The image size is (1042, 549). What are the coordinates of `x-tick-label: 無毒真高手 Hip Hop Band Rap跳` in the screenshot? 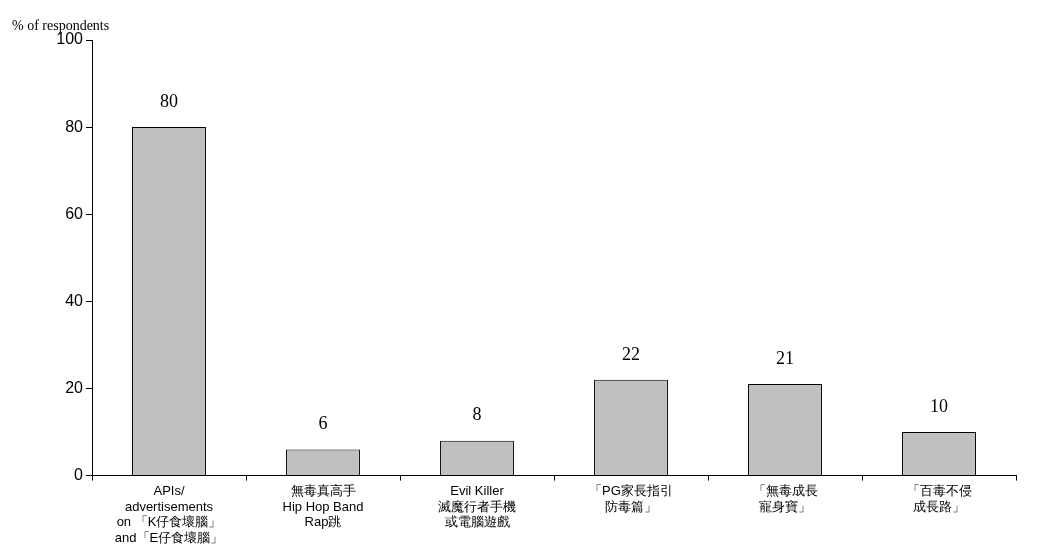 It's located at (323, 506).